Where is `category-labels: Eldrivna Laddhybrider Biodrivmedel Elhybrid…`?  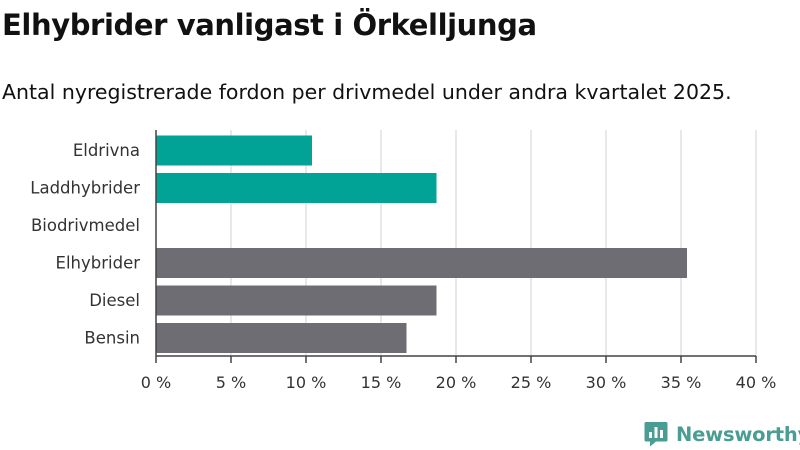 category-labels: Eldrivna Laddhybrider Biodrivmedel Elhybrid… is located at coordinates (85, 244).